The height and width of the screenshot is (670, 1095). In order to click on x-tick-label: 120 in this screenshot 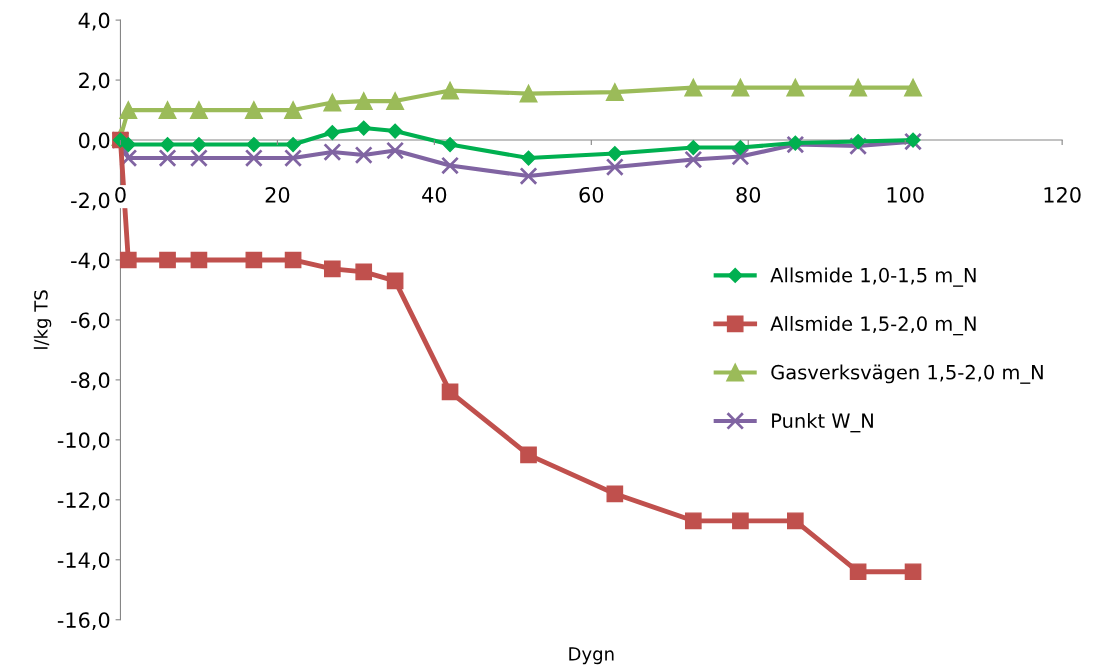, I will do `click(1062, 194)`.